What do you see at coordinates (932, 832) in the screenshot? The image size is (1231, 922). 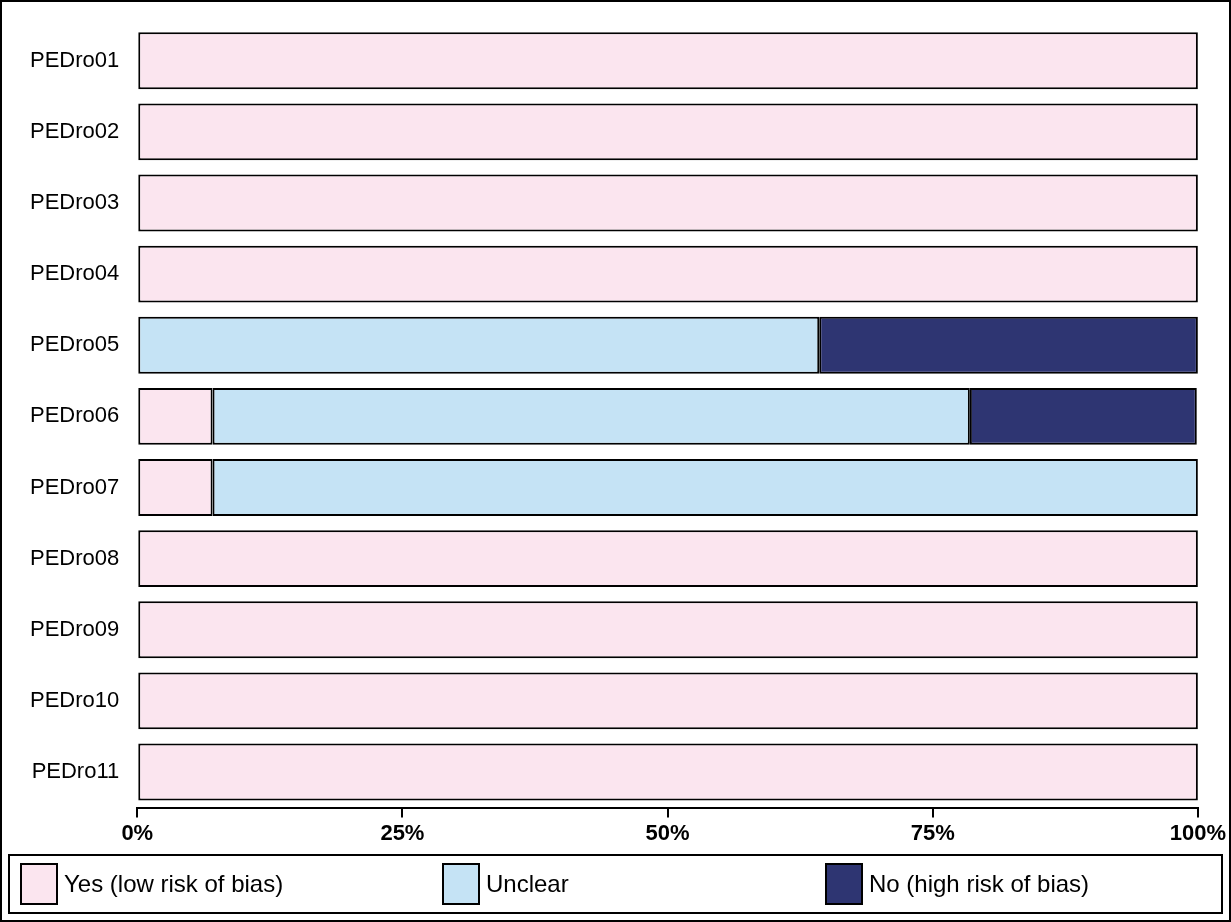 I see `x-tick-label: 75%` at bounding box center [932, 832].